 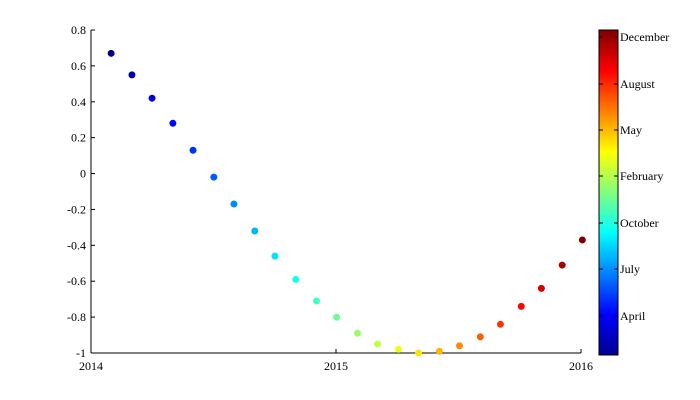 What do you see at coordinates (91, 366) in the screenshot?
I see `x-tick-label: 2014` at bounding box center [91, 366].